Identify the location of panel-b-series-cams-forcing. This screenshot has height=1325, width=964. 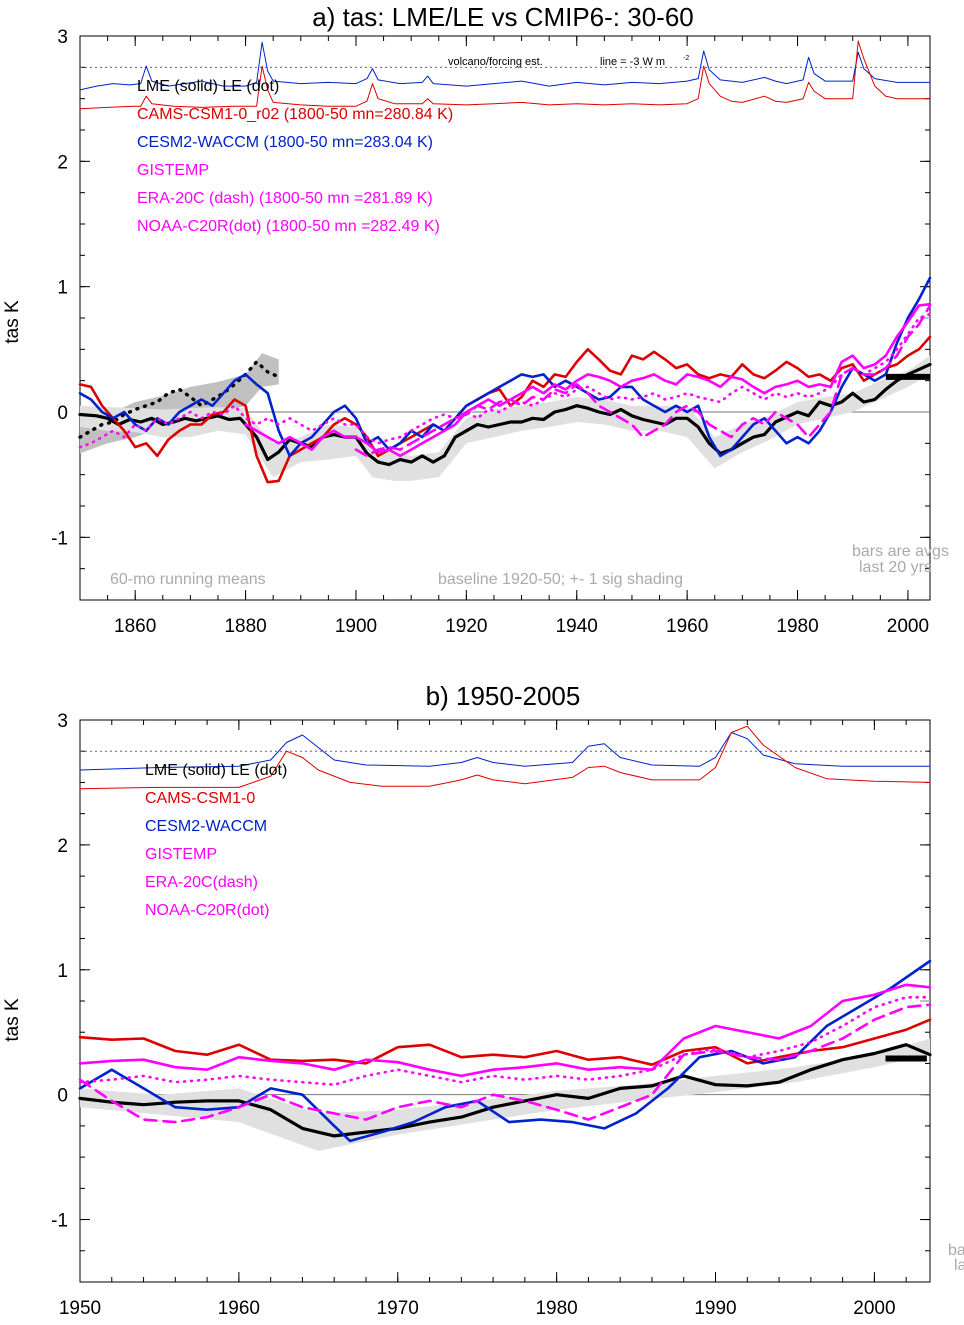
(505, 757).